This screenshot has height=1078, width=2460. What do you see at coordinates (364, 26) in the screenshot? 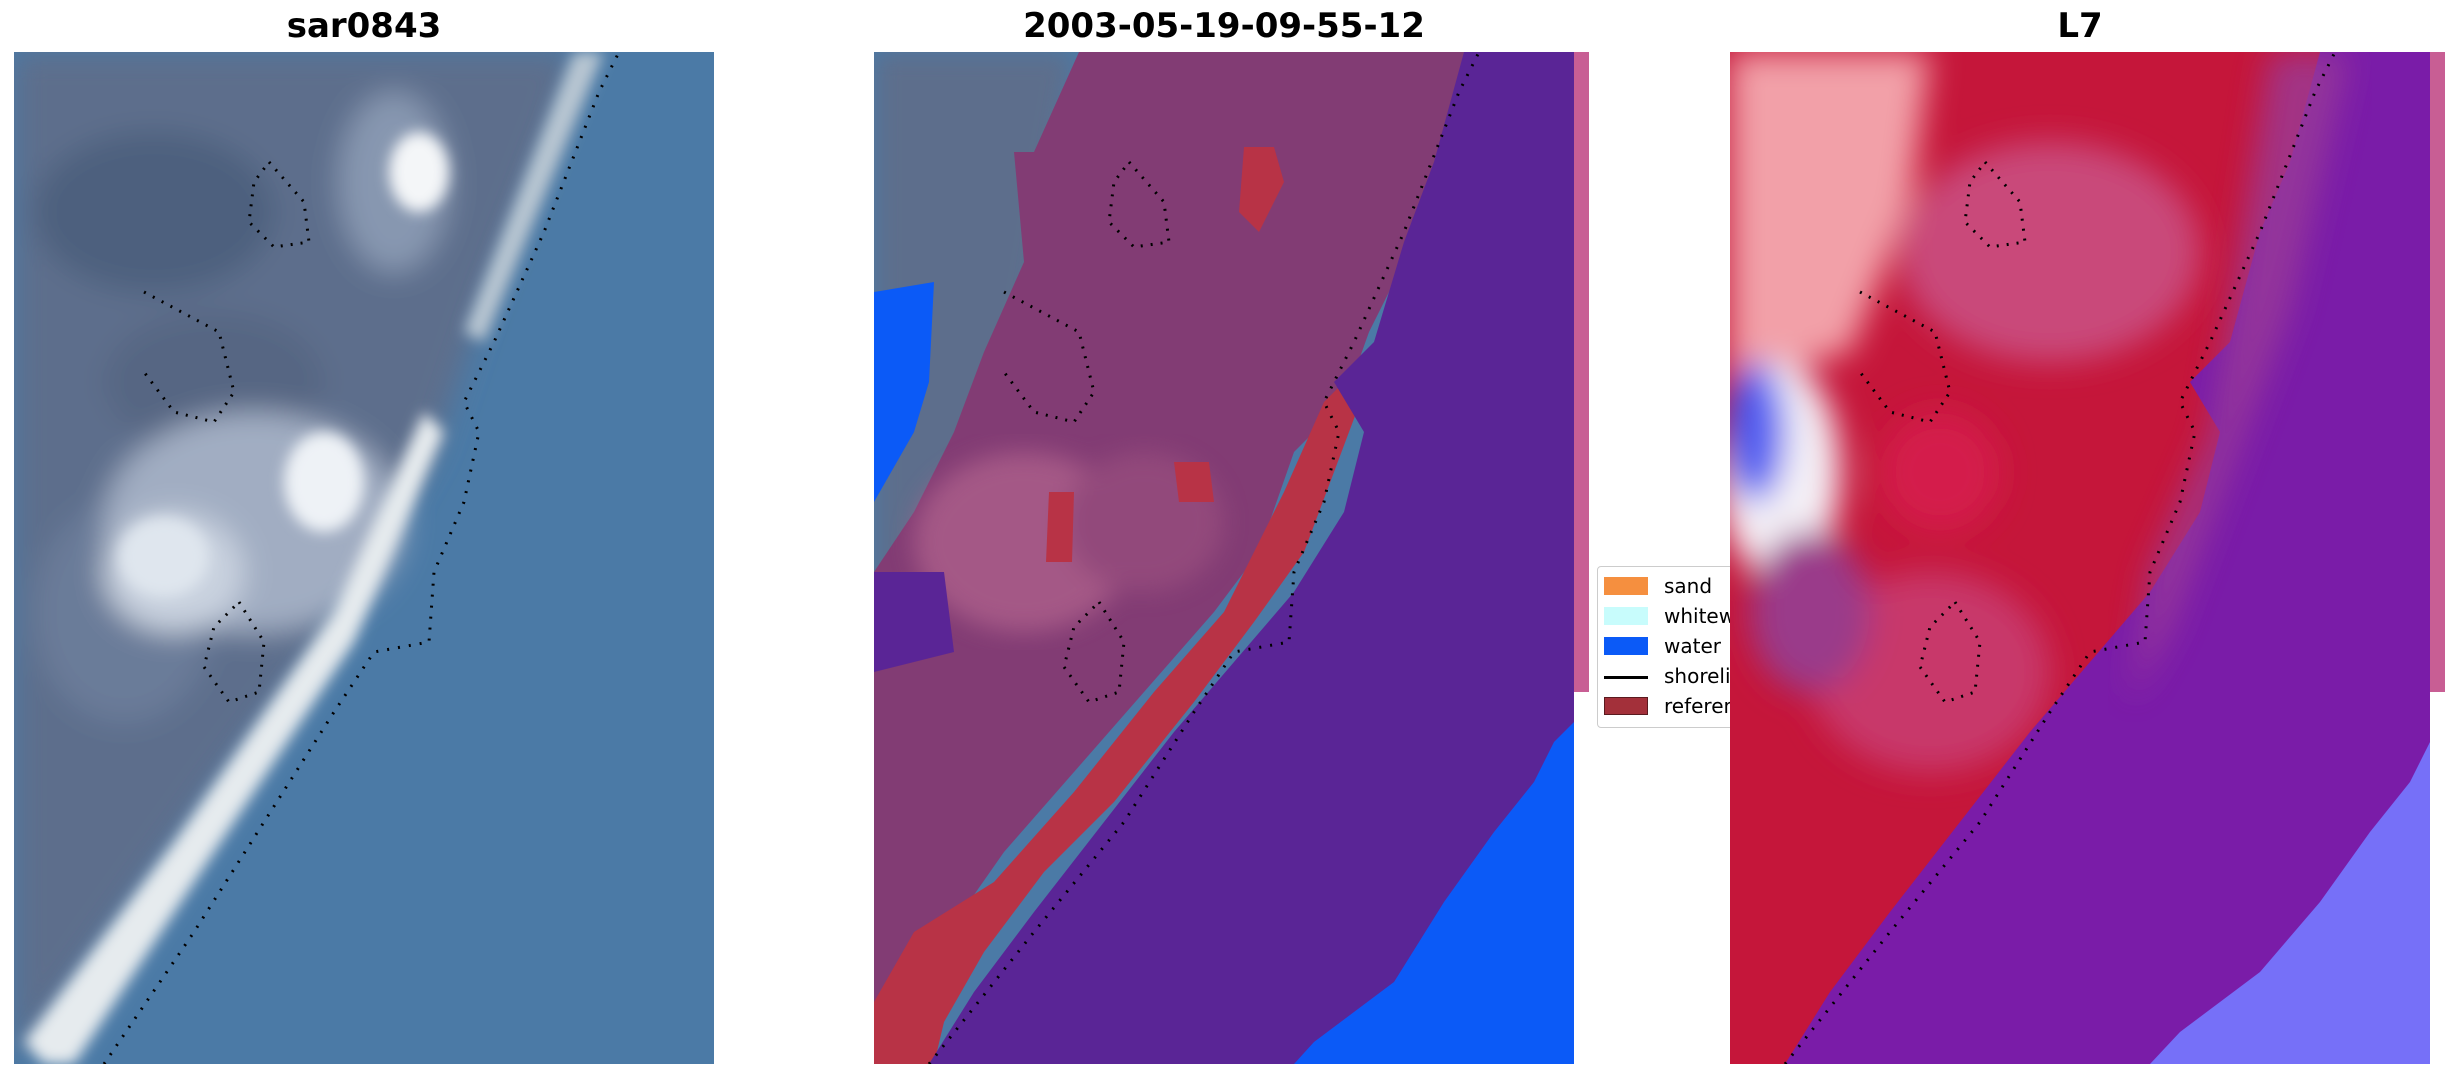
I see `panel-title-rgb: sar0843` at bounding box center [364, 26].